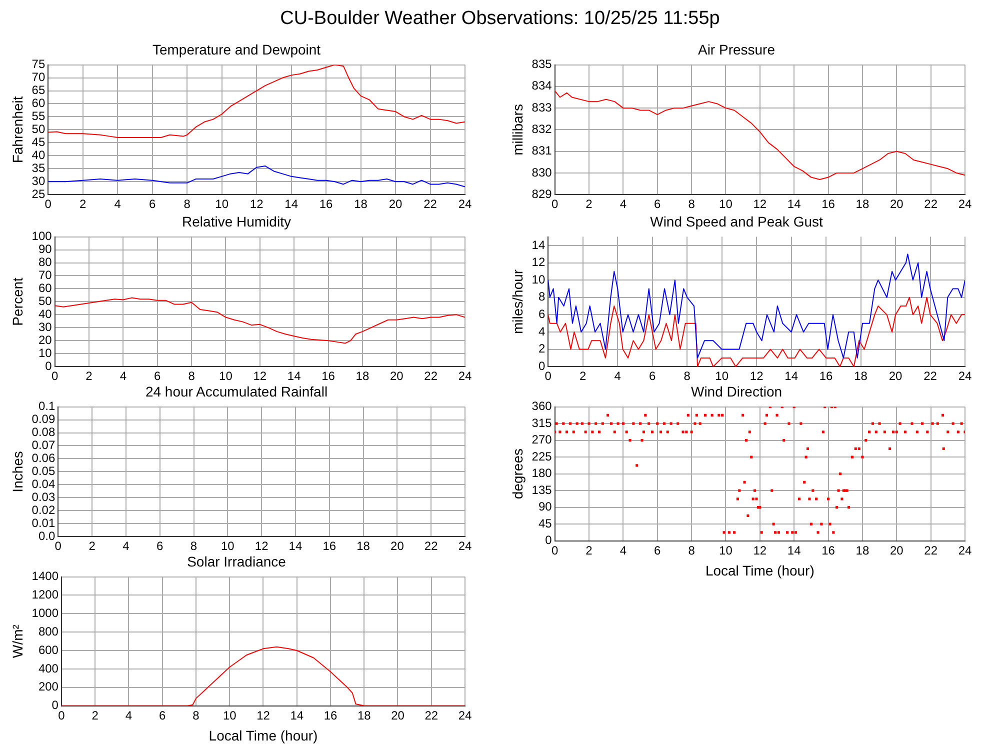 The width and height of the screenshot is (1000, 745). What do you see at coordinates (47, 535) in the screenshot?
I see `y-tick-label: 0.0` at bounding box center [47, 535].